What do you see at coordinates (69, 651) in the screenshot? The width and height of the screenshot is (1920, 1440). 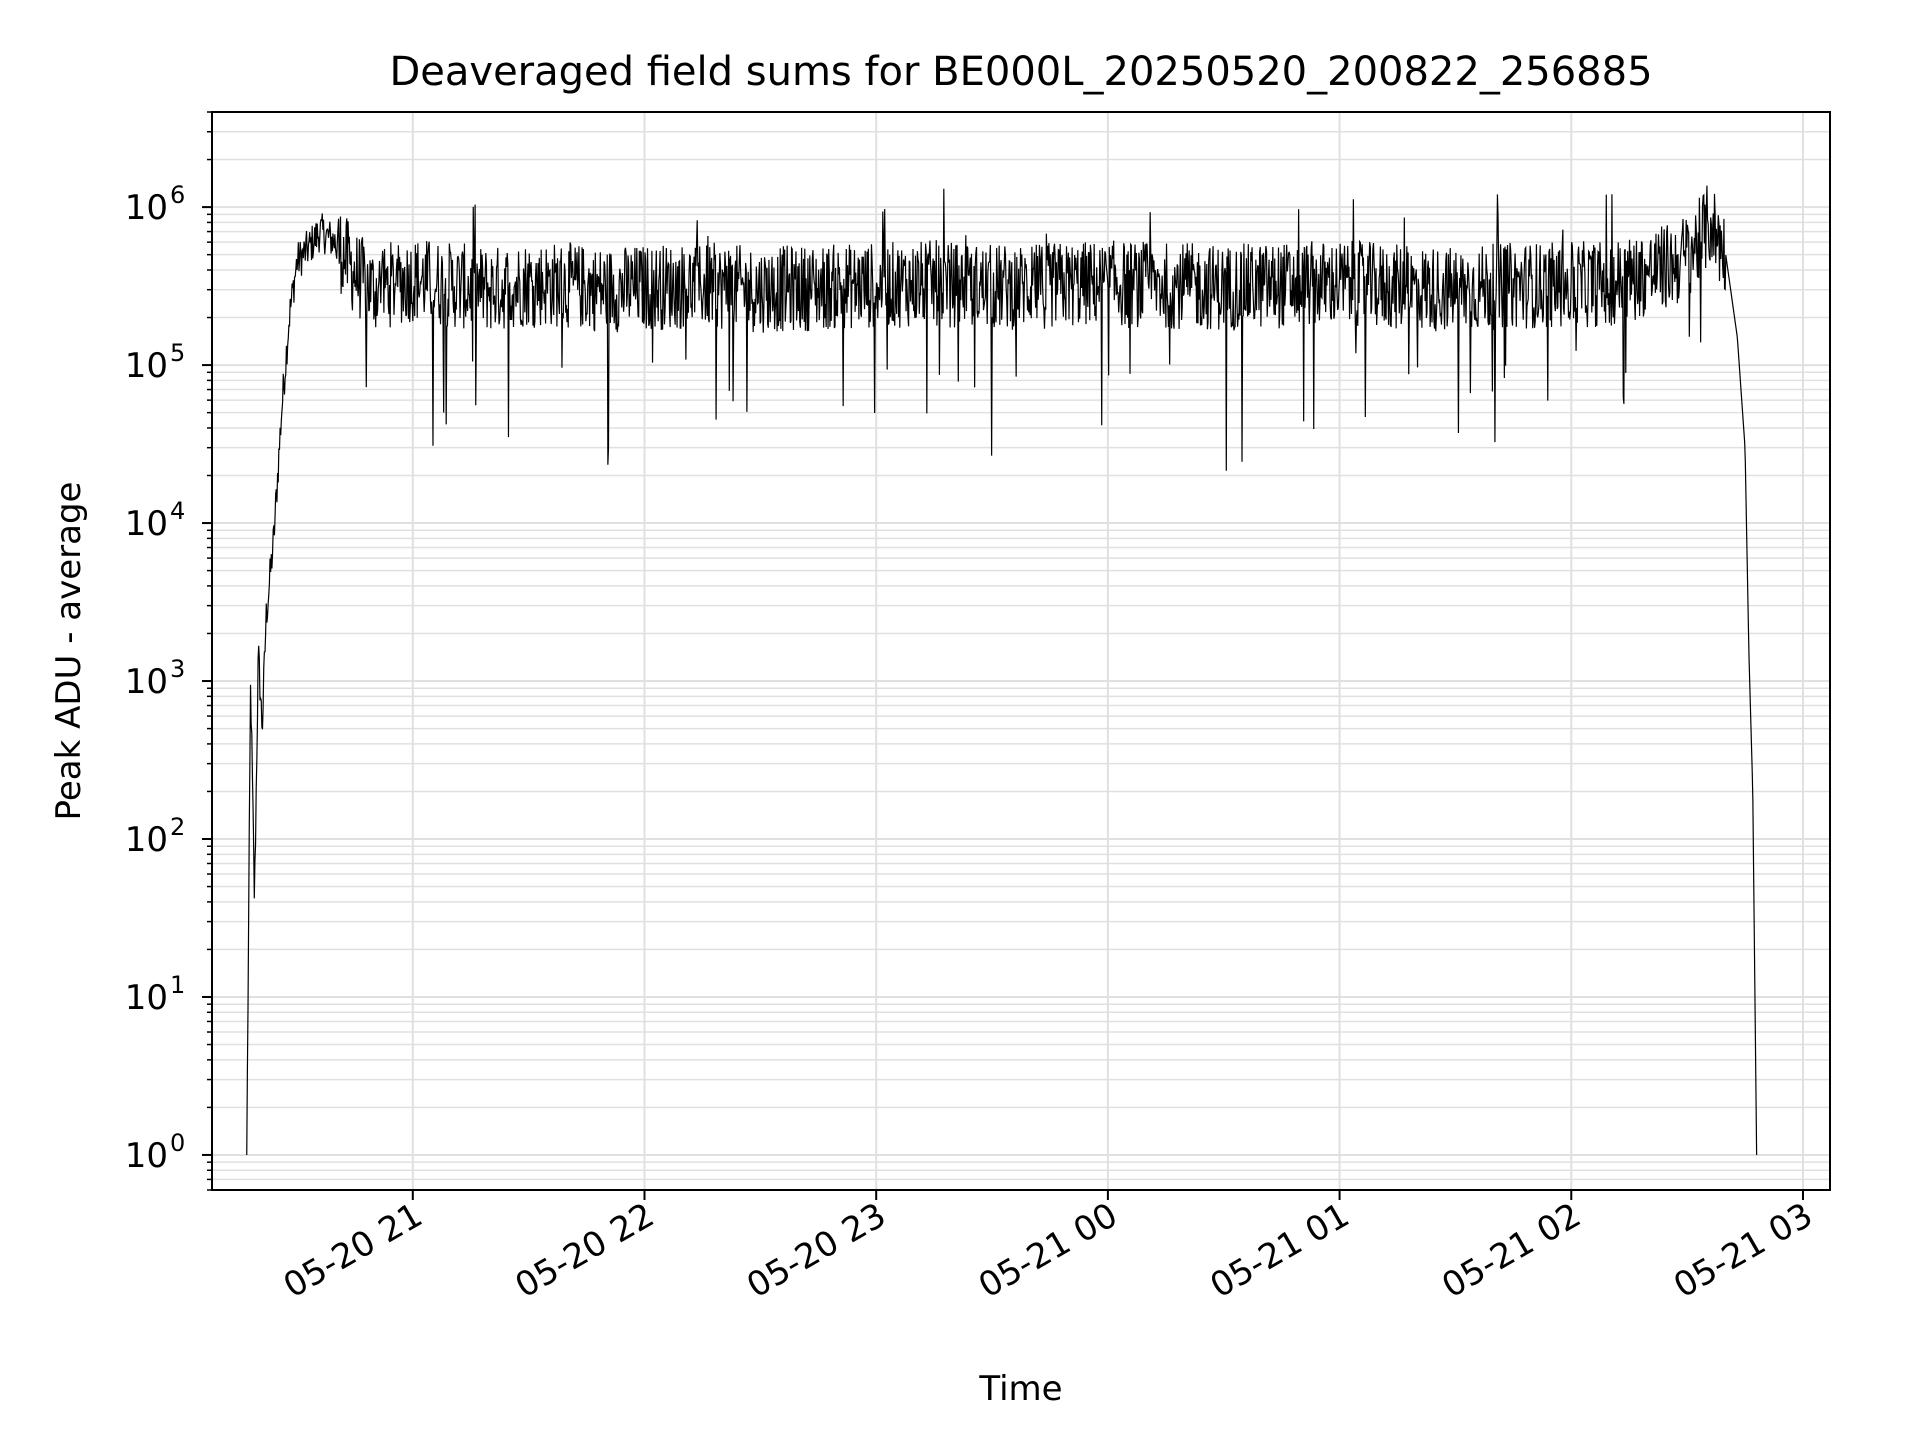 I see `y-axis-label: Peak ADU - average` at bounding box center [69, 651].